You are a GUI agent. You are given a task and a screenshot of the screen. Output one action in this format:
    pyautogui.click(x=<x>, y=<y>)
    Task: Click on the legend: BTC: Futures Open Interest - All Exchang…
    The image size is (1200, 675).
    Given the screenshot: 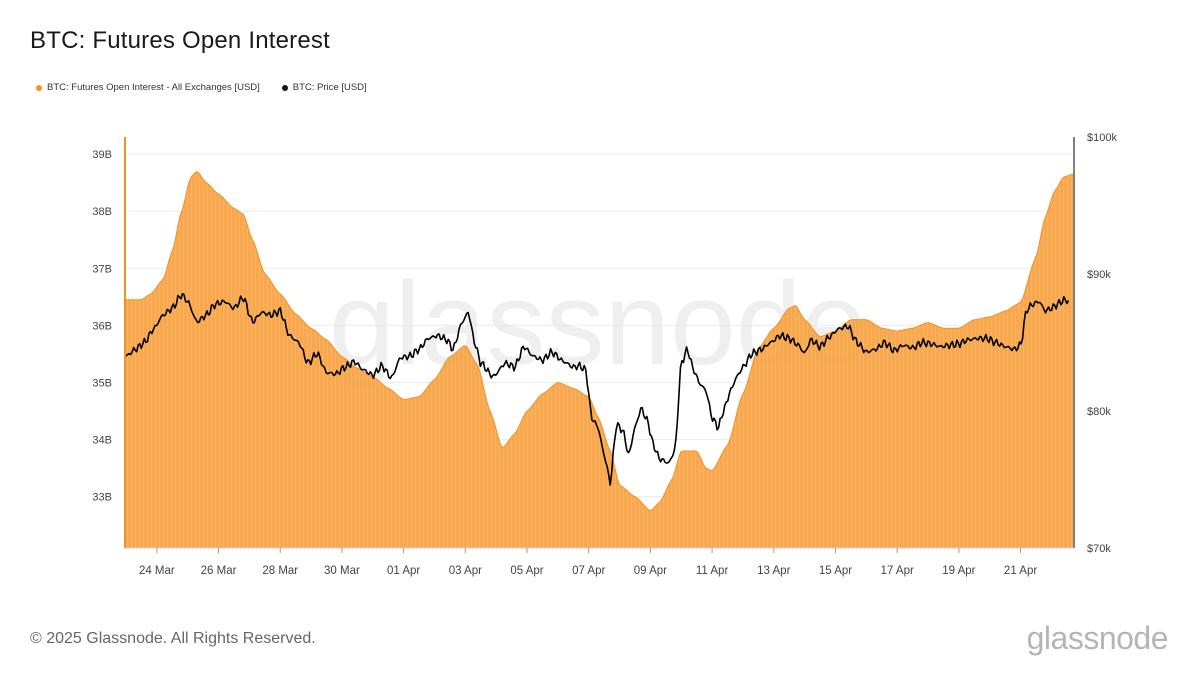 What is the action you would take?
    pyautogui.click(x=201, y=87)
    